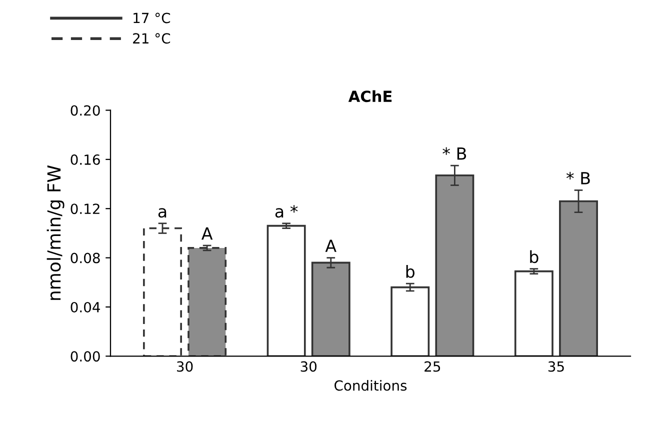  I want to click on y-tick-label: 0.08, so click(85, 258).